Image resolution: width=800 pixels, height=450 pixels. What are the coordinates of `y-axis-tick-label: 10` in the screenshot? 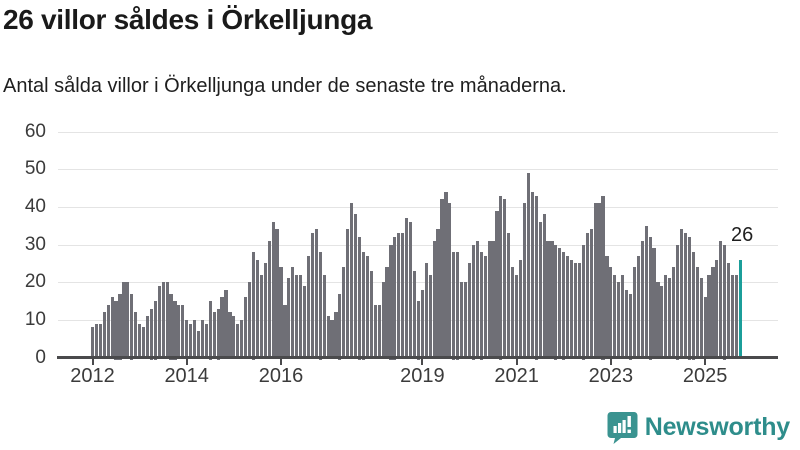 It's located at (35, 319).